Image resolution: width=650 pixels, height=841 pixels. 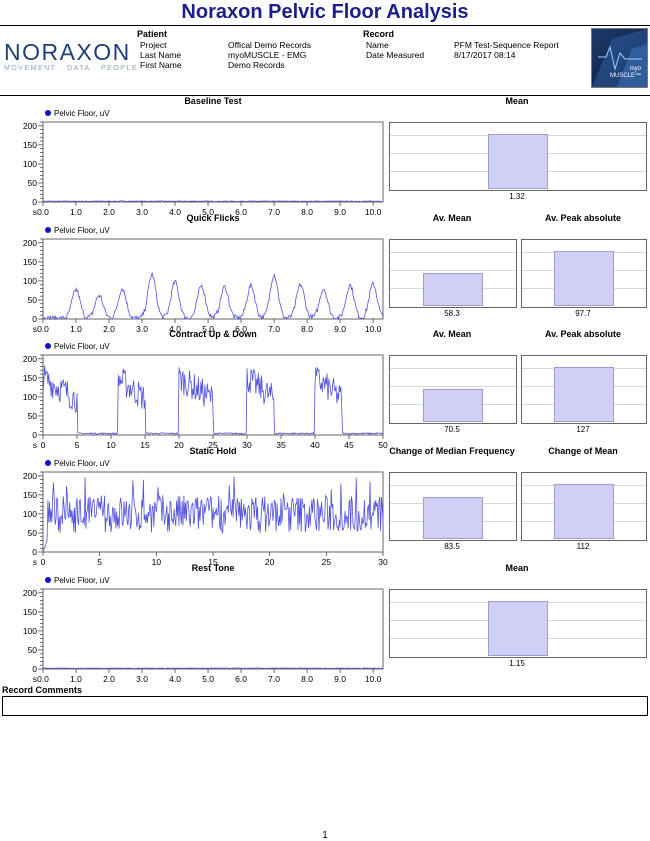 What do you see at coordinates (452, 429) in the screenshot?
I see `summary-value: 70.5` at bounding box center [452, 429].